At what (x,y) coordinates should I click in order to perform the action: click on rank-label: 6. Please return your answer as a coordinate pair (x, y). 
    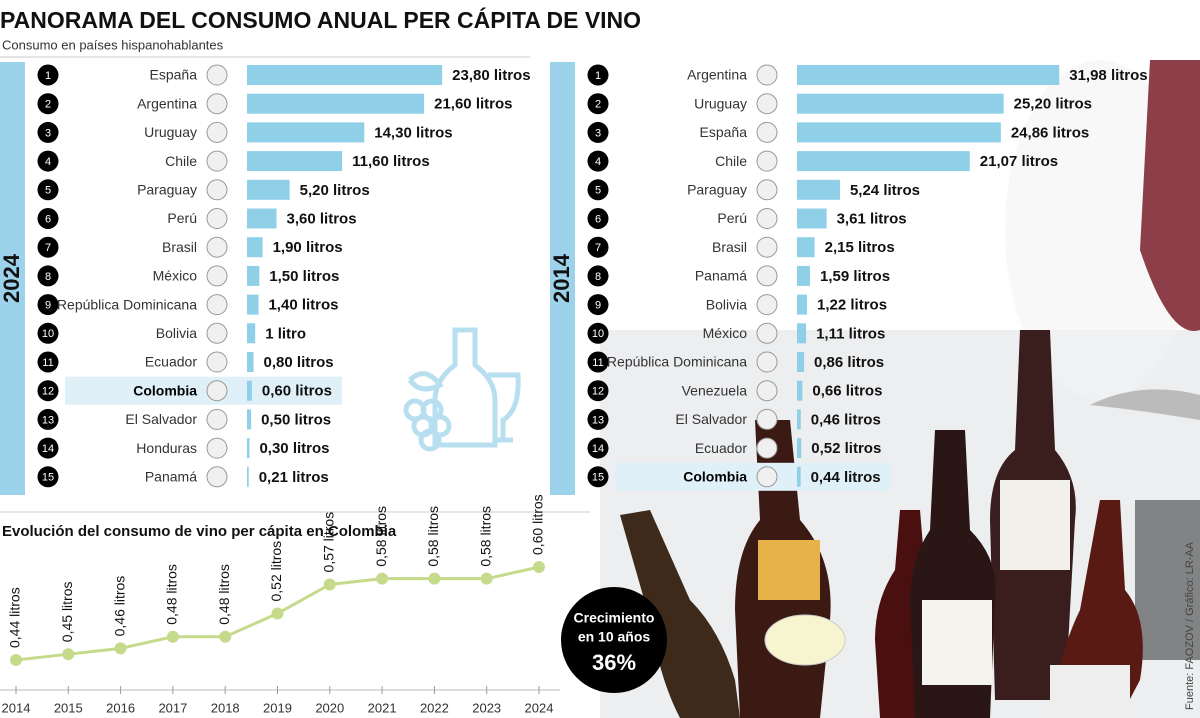
    Looking at the image, I should click on (48, 219).